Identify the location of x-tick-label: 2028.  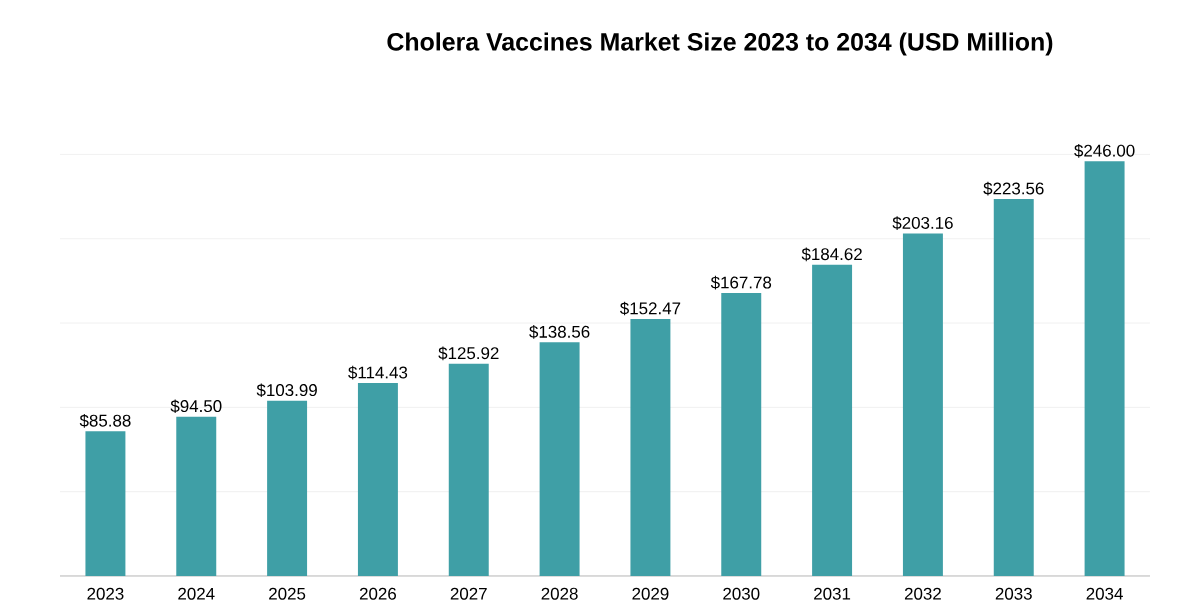
(559, 593).